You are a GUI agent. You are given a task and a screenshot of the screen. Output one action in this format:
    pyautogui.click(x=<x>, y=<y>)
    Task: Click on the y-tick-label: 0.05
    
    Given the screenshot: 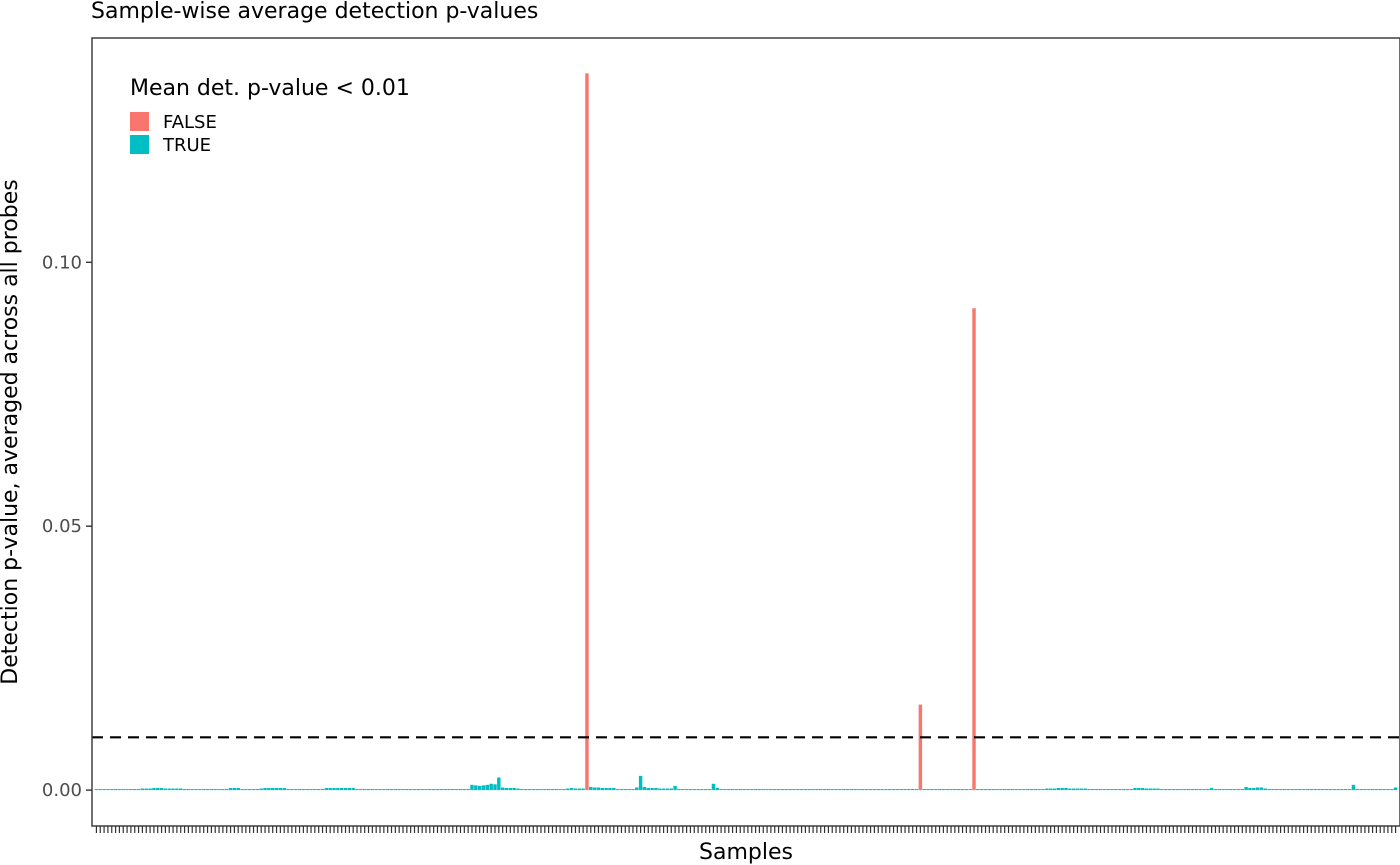 What is the action you would take?
    pyautogui.click(x=62, y=526)
    